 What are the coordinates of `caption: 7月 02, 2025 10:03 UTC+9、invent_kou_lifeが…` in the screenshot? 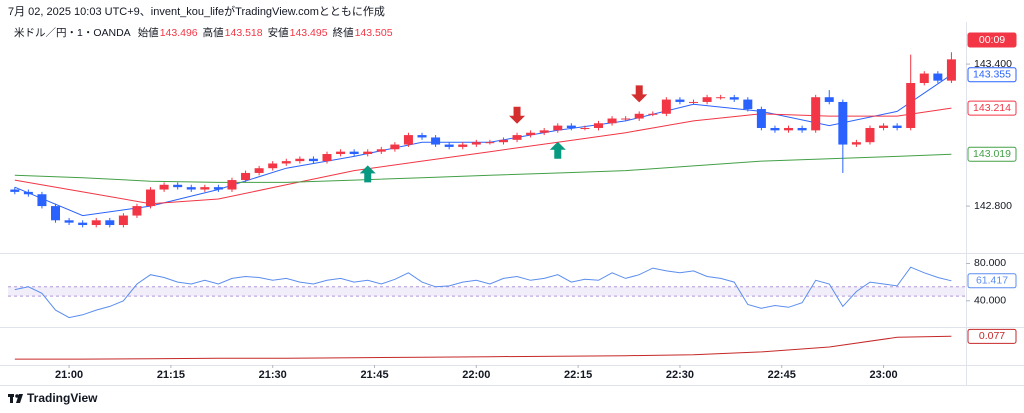 It's located at (196, 11).